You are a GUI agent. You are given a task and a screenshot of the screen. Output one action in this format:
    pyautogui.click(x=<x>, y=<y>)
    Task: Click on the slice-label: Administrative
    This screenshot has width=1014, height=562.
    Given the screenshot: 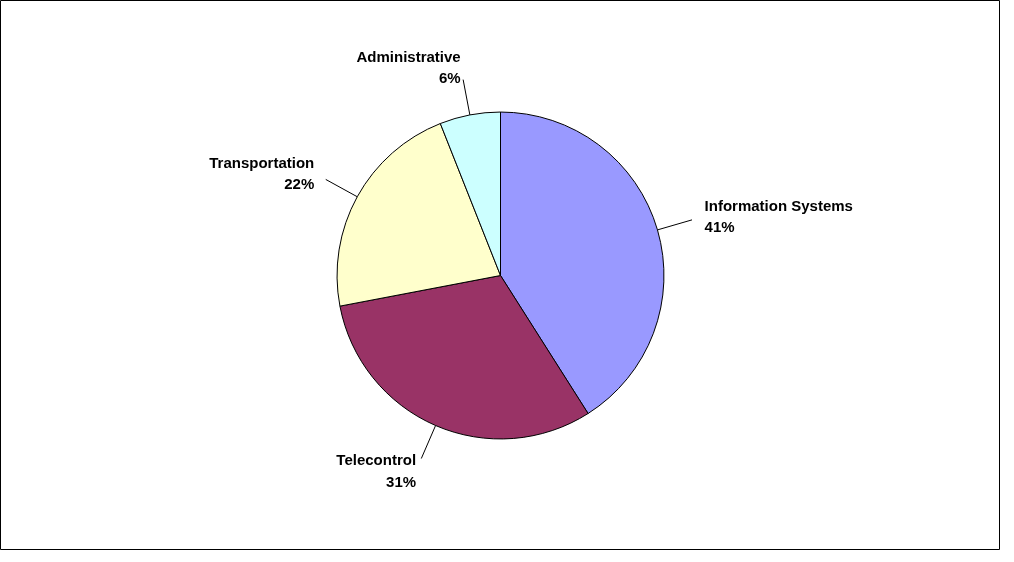 What is the action you would take?
    pyautogui.click(x=408, y=56)
    